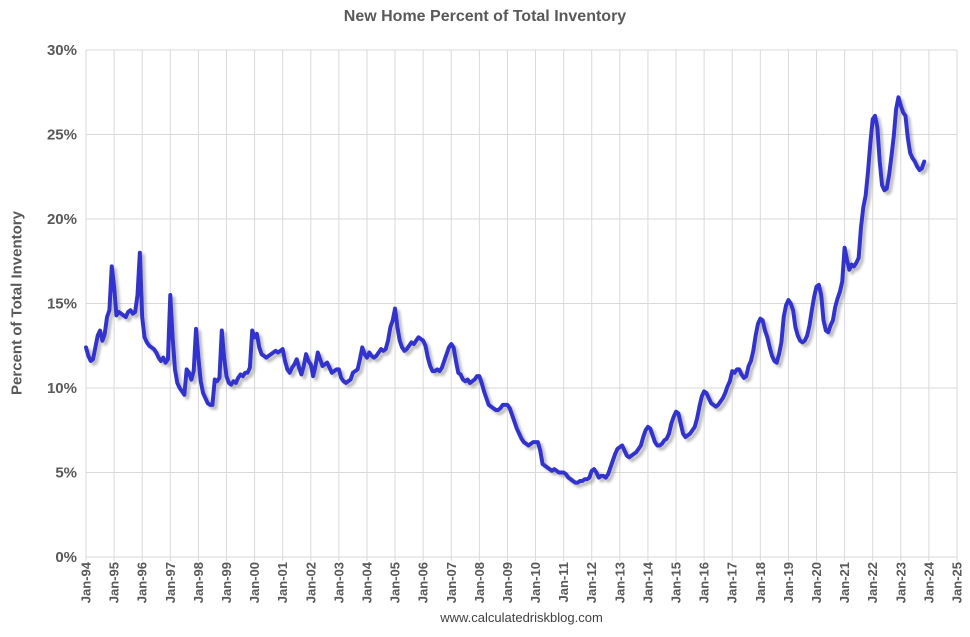 This screenshot has width=970, height=637. What do you see at coordinates (479, 582) in the screenshot?
I see `x-tick-label: Jan-08` at bounding box center [479, 582].